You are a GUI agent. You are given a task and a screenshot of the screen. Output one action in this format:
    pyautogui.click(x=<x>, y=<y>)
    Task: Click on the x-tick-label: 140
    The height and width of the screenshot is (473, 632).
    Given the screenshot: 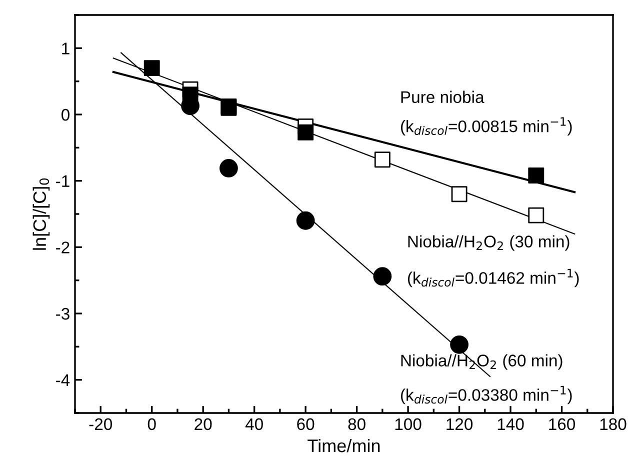 What is the action you would take?
    pyautogui.click(x=511, y=424)
    